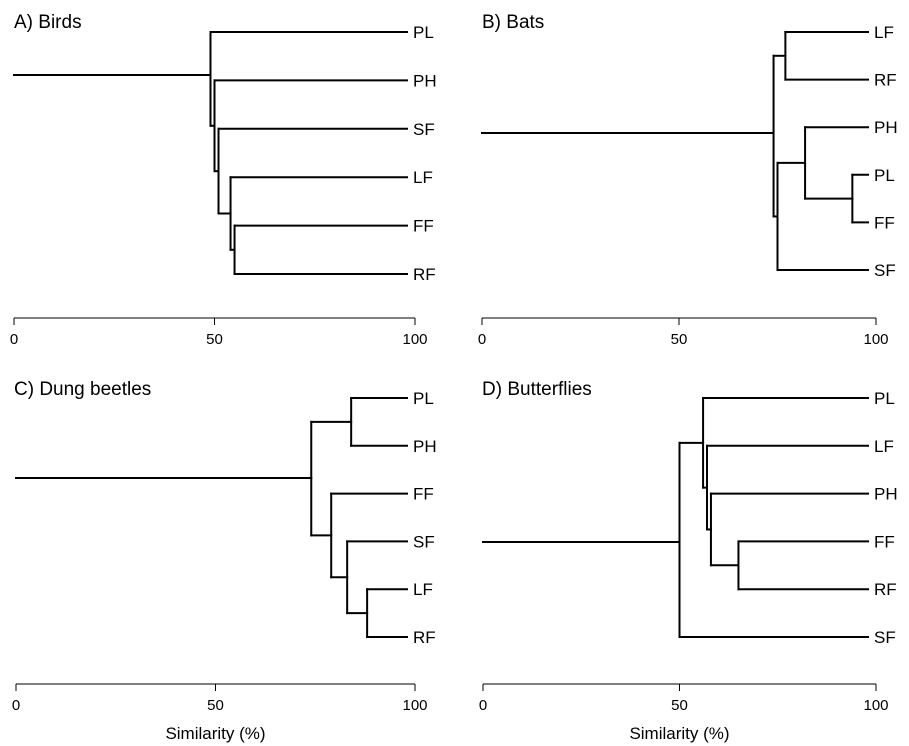  What do you see at coordinates (513, 22) in the screenshot?
I see `panel-title: B) Bats` at bounding box center [513, 22].